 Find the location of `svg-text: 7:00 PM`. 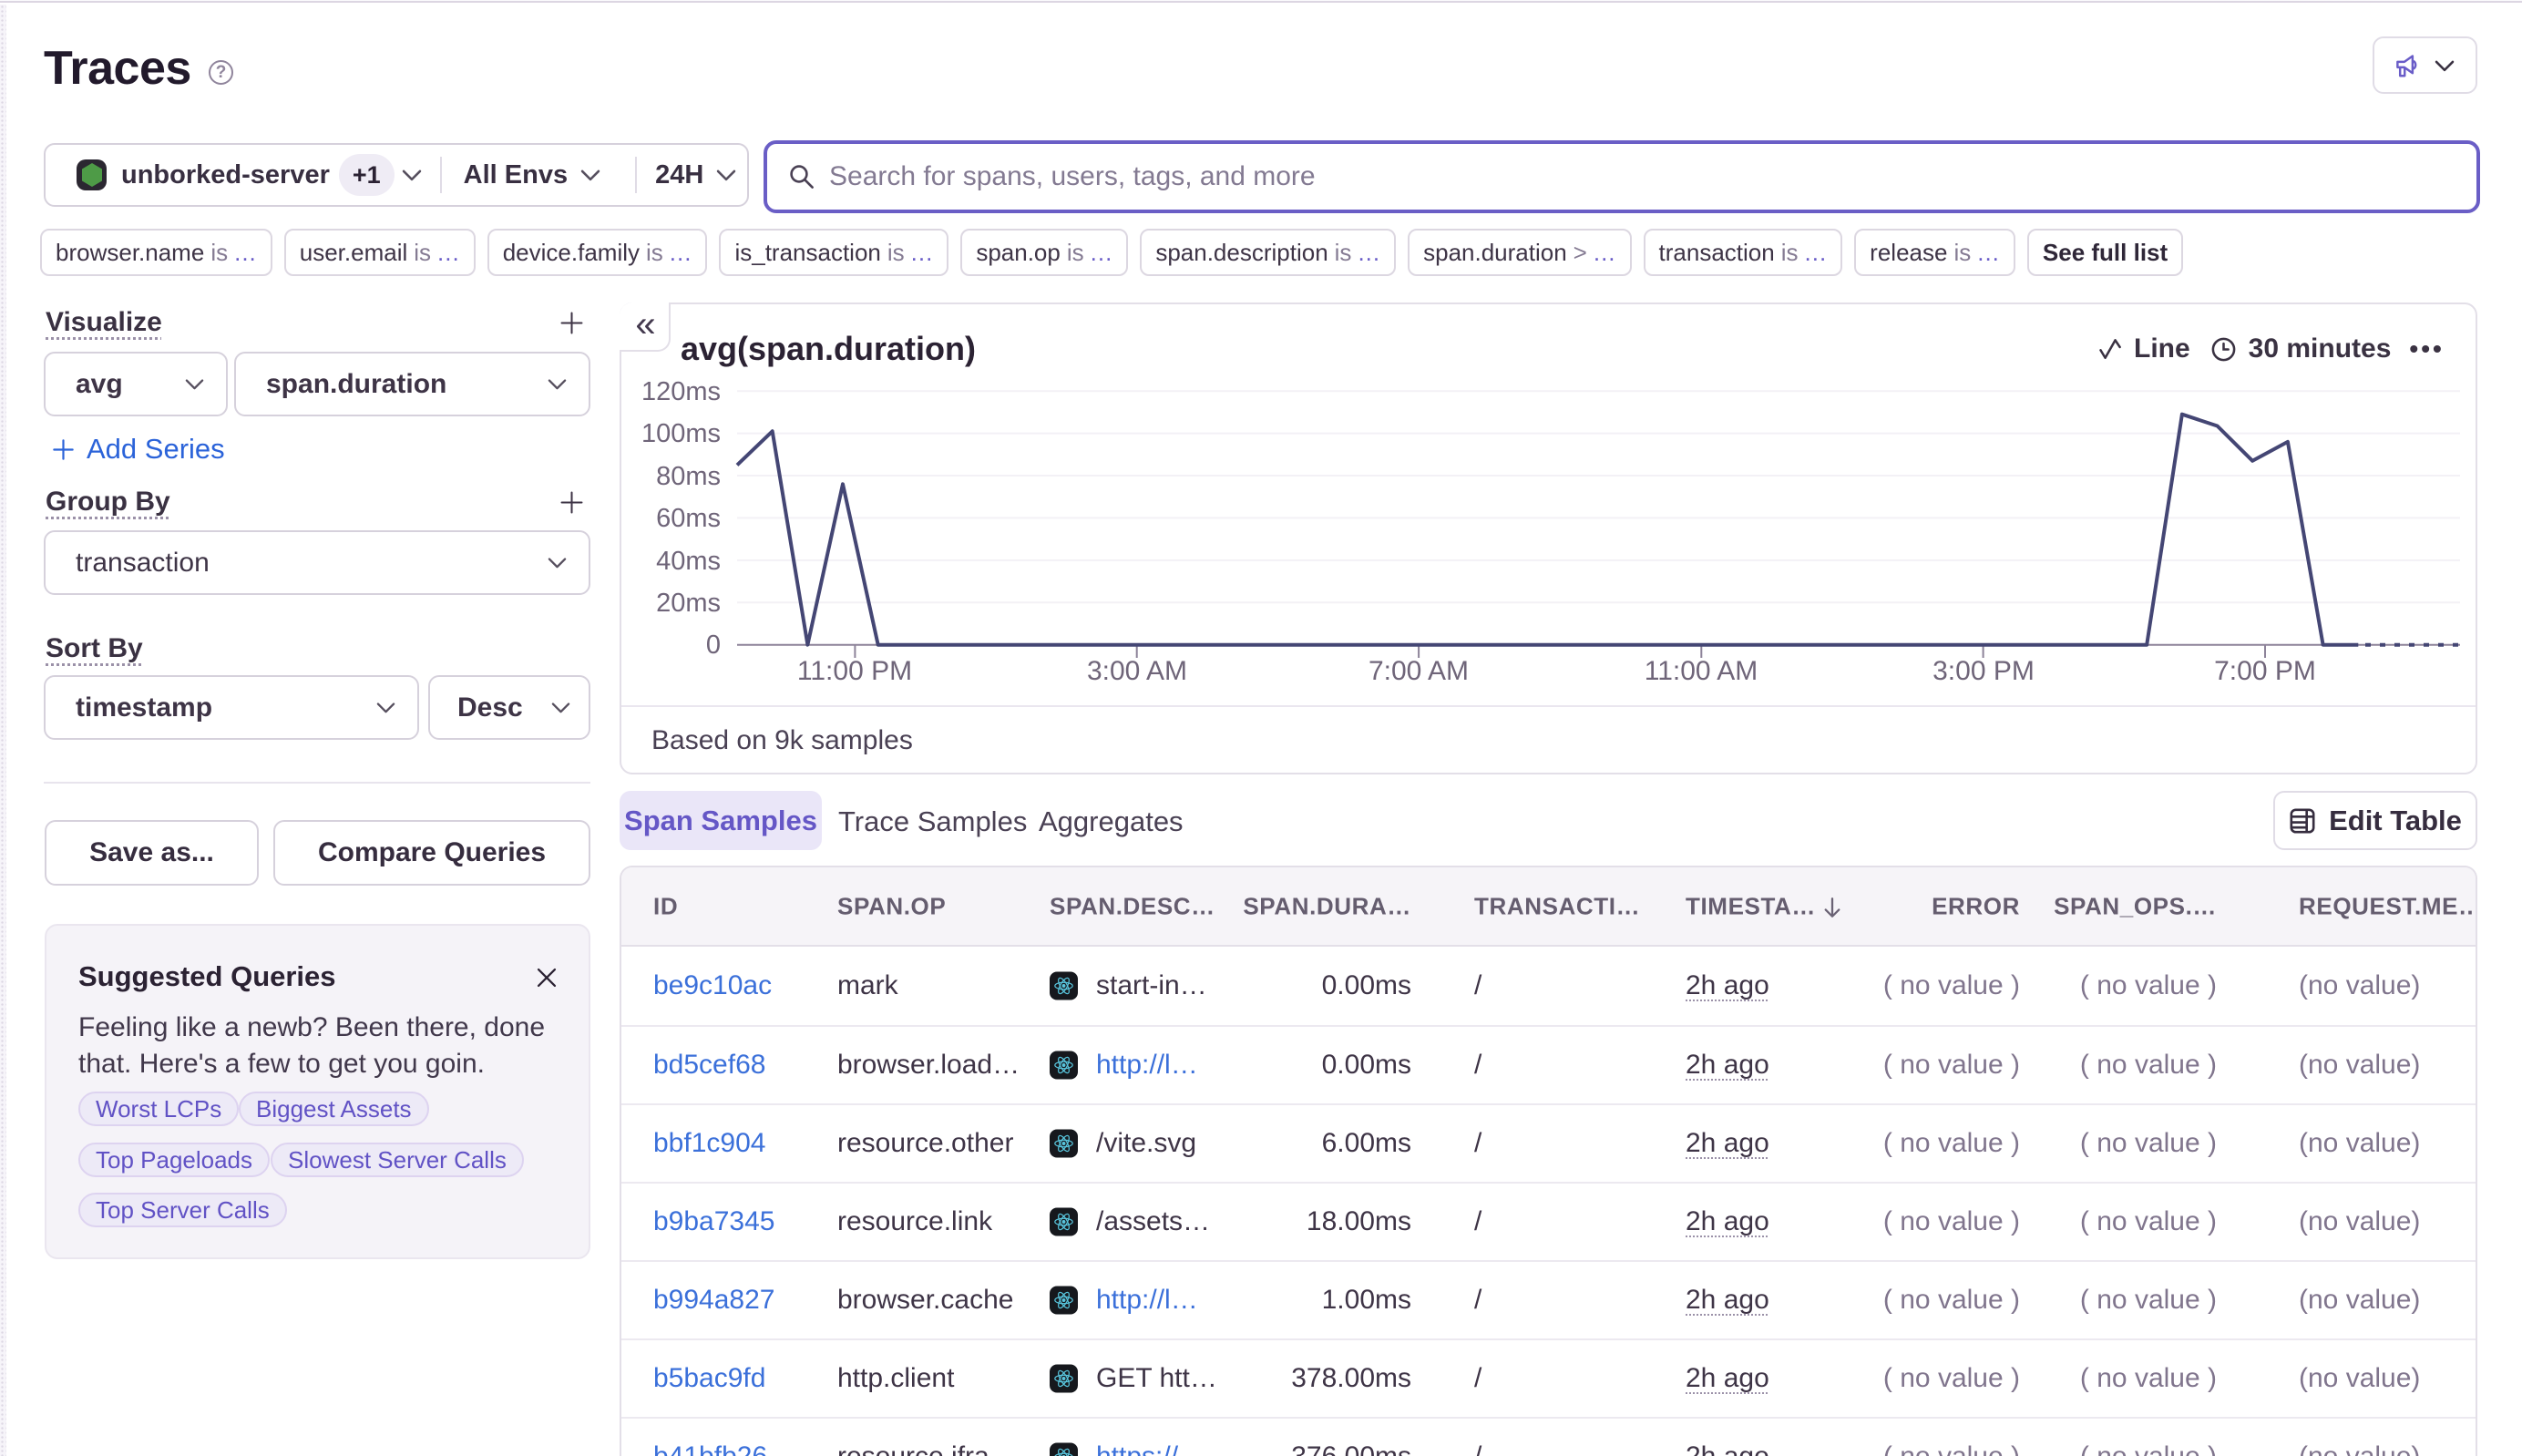

svg-text: 7:00 PM is located at coordinates (2265, 671).